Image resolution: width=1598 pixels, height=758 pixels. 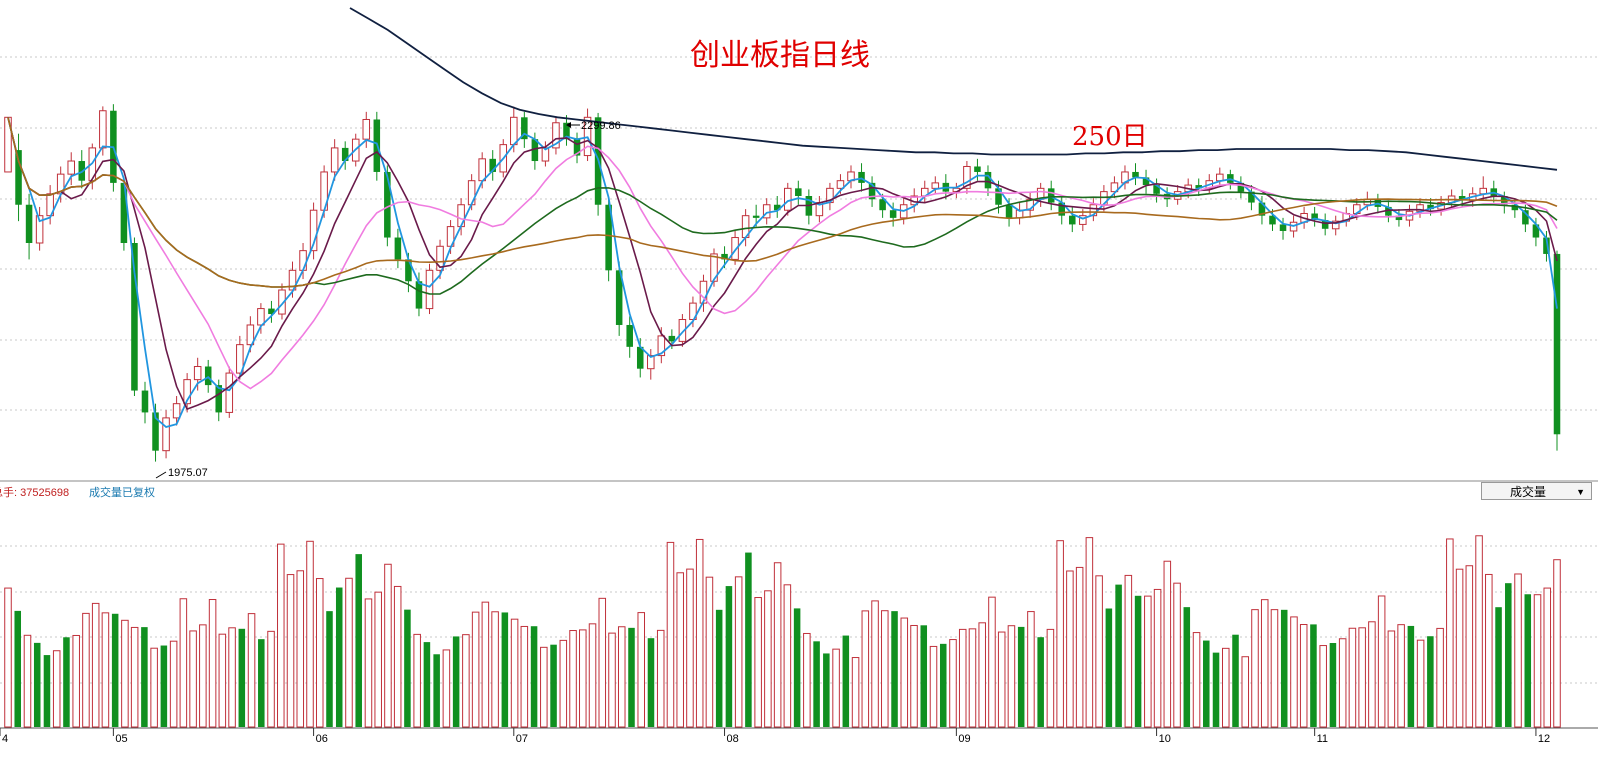 What do you see at coordinates (964, 739) in the screenshot?
I see `month-label: 09` at bounding box center [964, 739].